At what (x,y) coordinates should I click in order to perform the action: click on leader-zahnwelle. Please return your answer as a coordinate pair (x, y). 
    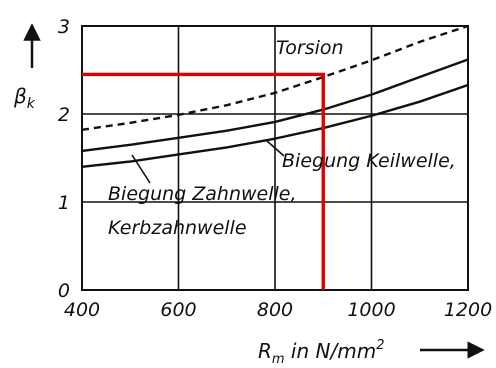
    Looking at the image, I should click on (141, 169).